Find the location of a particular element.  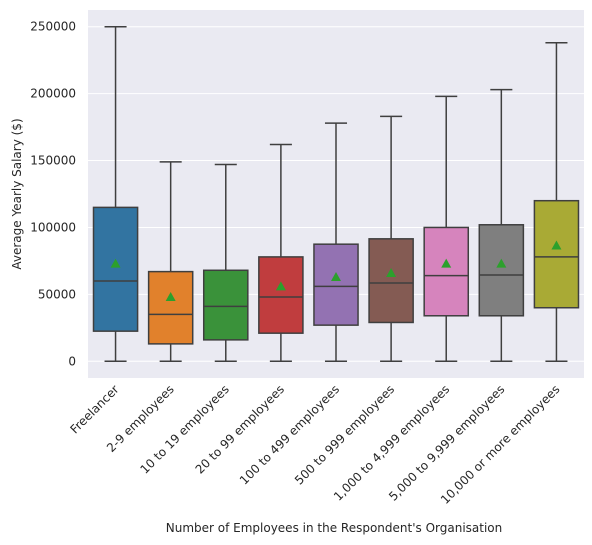

x-tick-label: 10,000 or more employees is located at coordinates (500, 444).